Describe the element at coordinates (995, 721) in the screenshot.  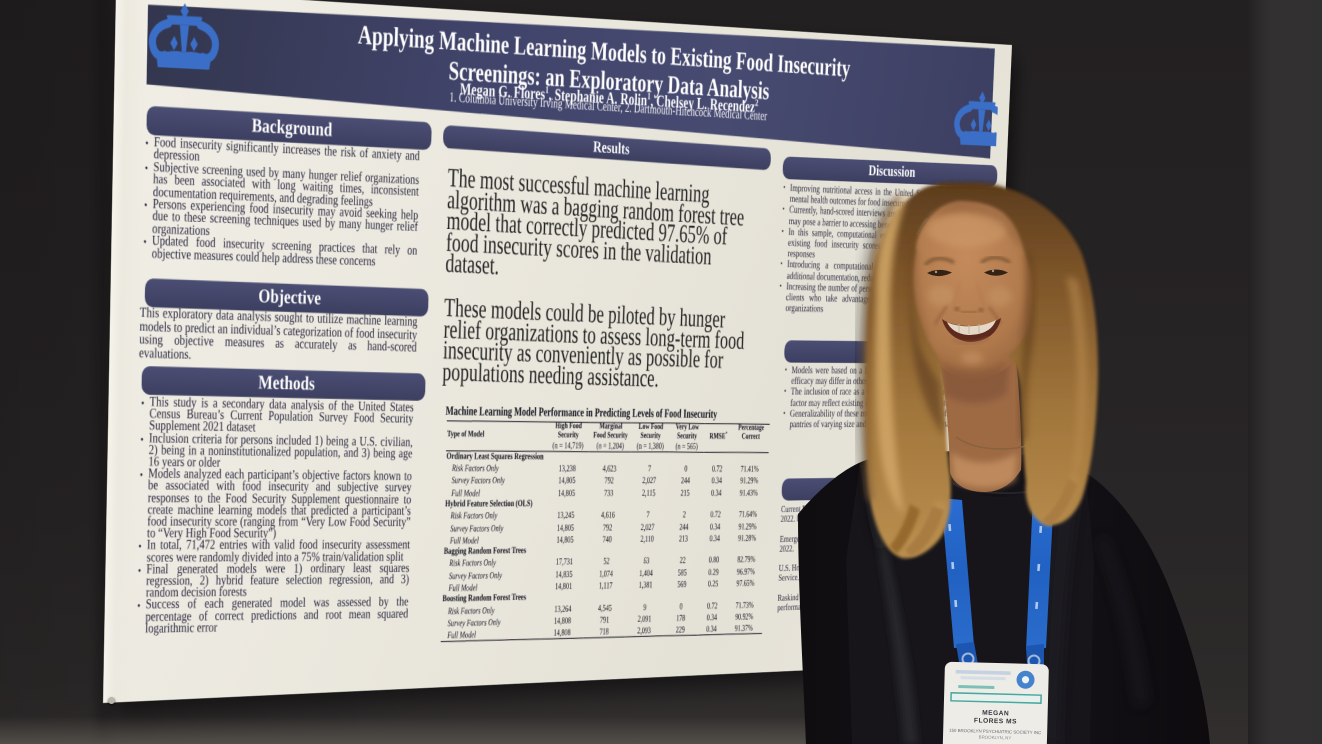
I see `svg-text: FLORES MS` at that location.